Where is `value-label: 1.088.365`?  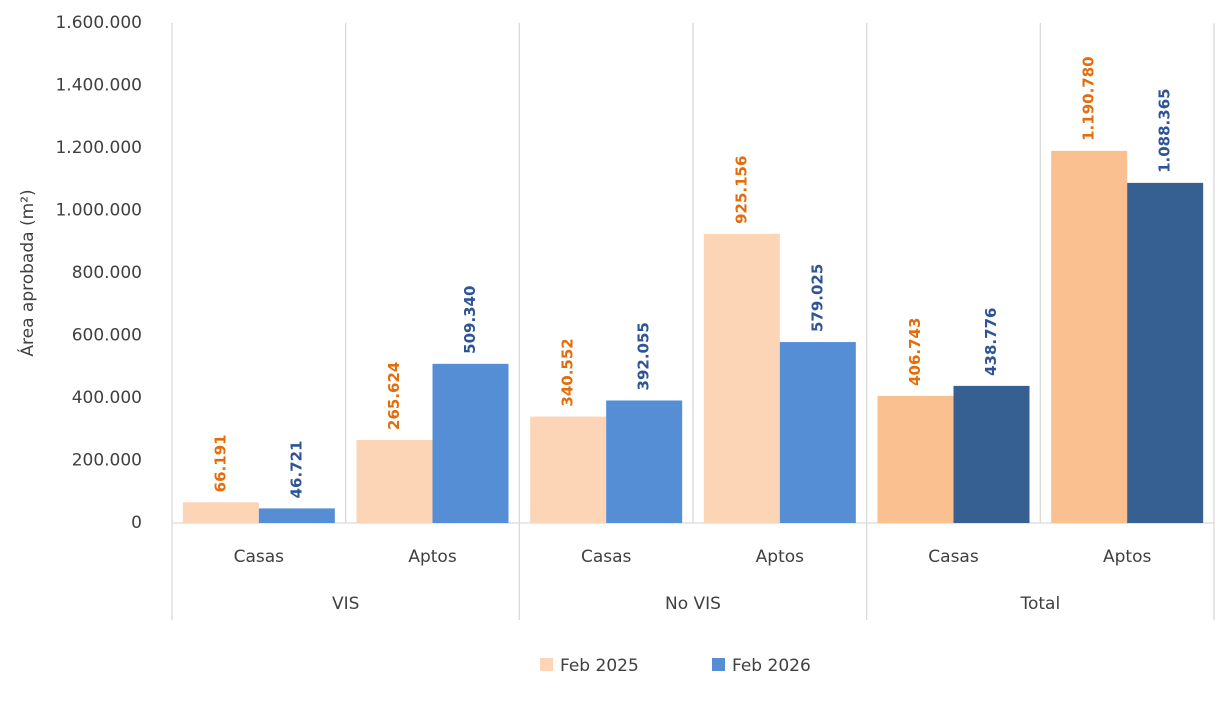
value-label: 1.088.365 is located at coordinates (1165, 130).